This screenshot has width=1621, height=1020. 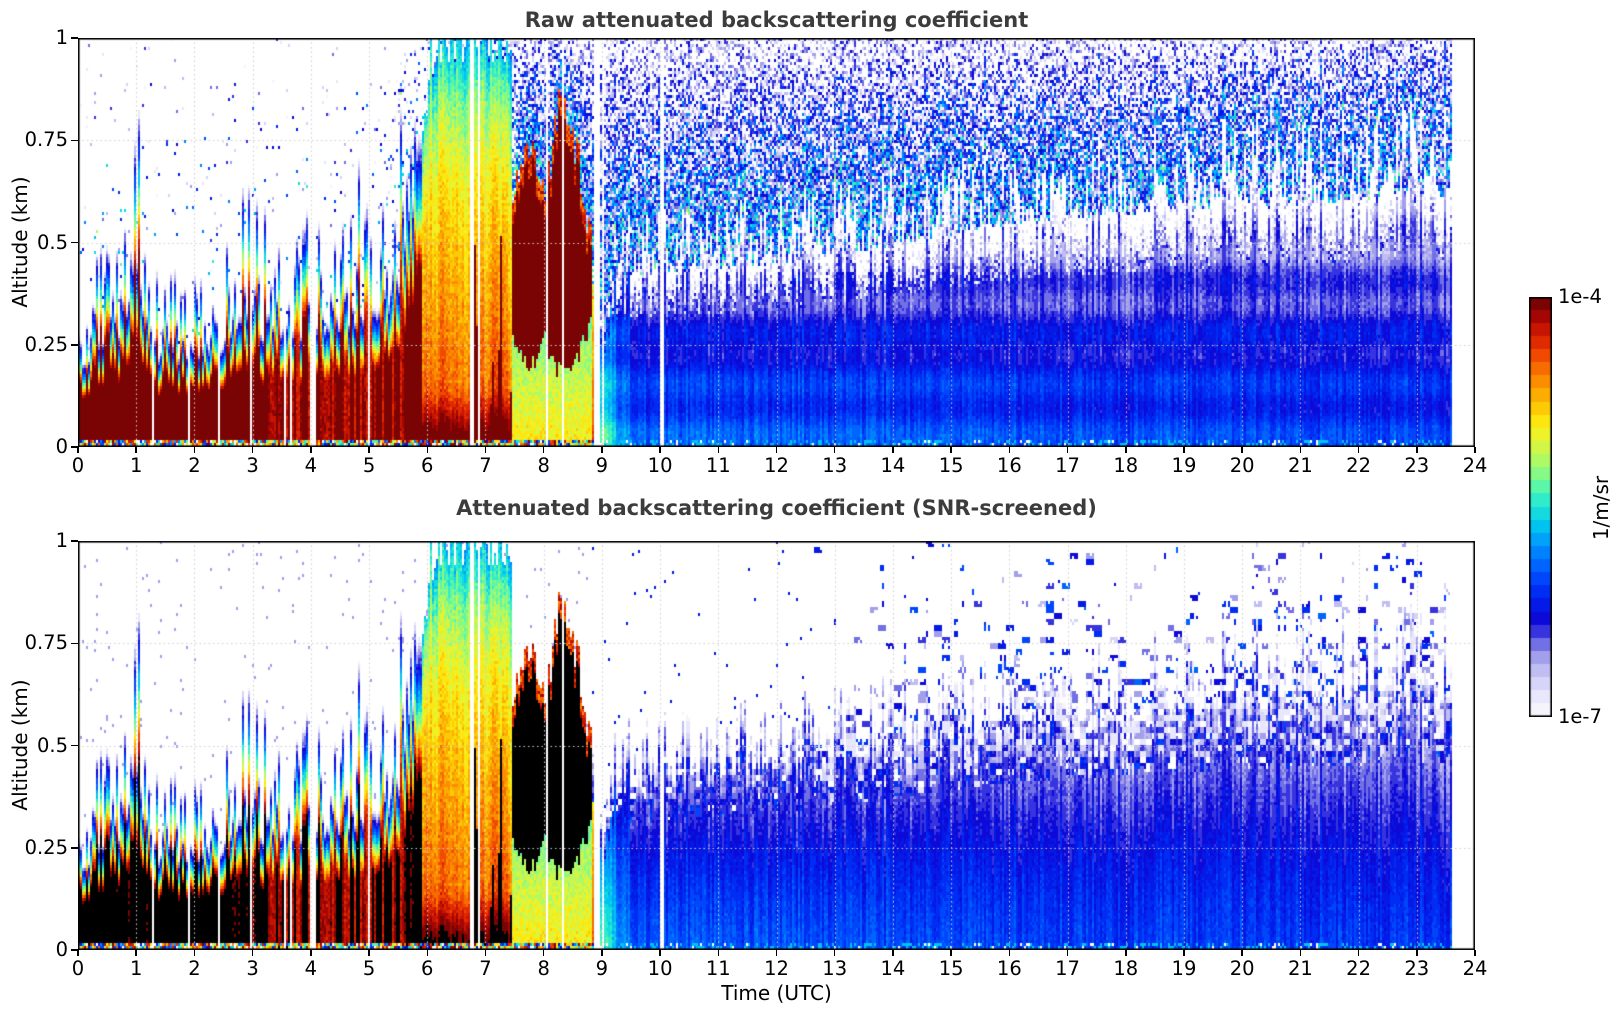 I want to click on x-tick-label: 16, so click(x=1009, y=968).